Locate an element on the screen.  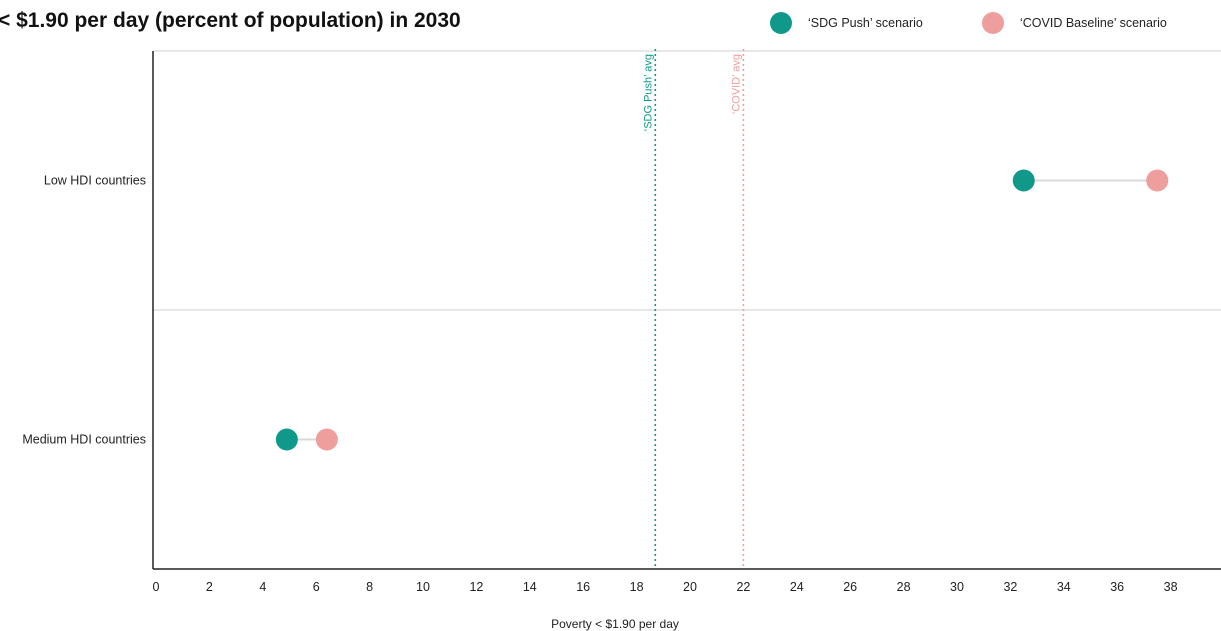
x-tick-label: 2 is located at coordinates (209, 587).